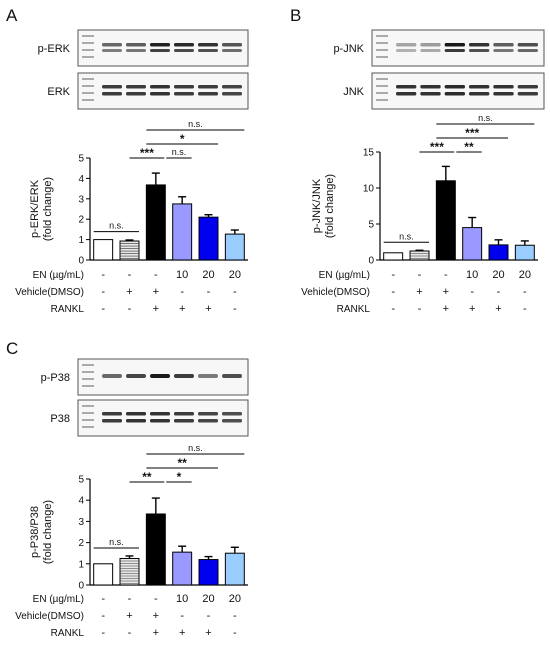  What do you see at coordinates (296, 15) in the screenshot?
I see `panel-letter: B` at bounding box center [296, 15].